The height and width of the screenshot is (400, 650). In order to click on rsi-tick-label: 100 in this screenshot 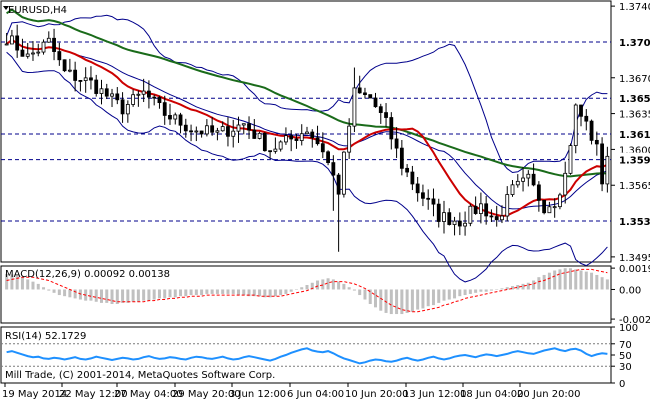, I will do `click(628, 328)`.